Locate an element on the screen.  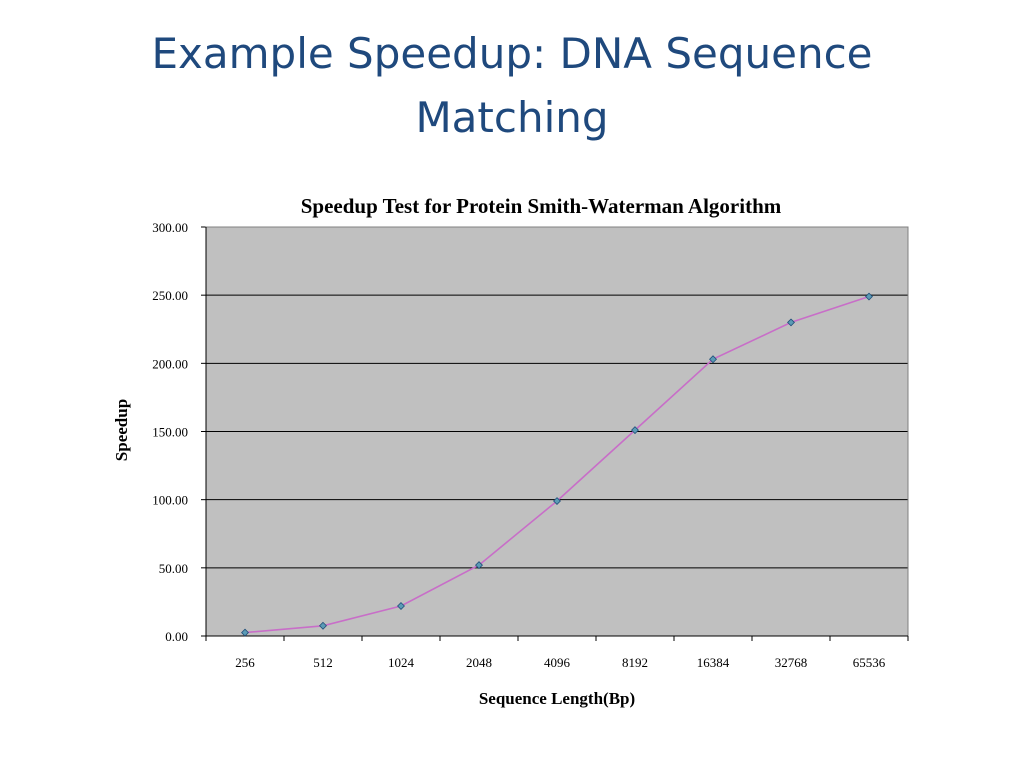
y-tick-label: 250.00 is located at coordinates (170, 295).